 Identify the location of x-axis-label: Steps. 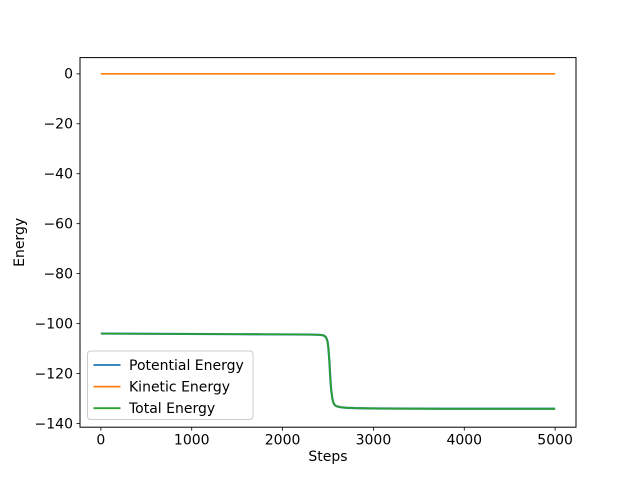
(327, 457).